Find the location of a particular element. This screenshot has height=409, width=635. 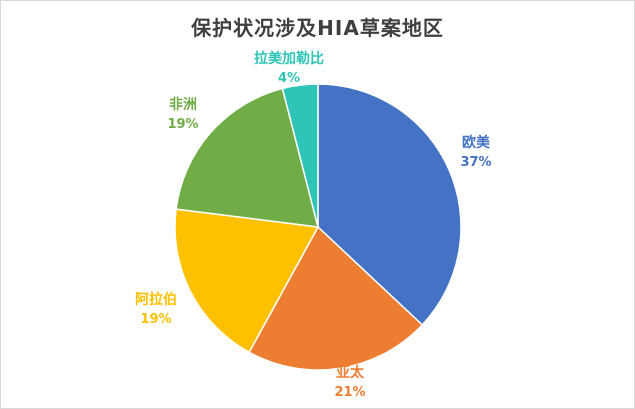

slice-name-label: 拉美加勒比 is located at coordinates (289, 58).